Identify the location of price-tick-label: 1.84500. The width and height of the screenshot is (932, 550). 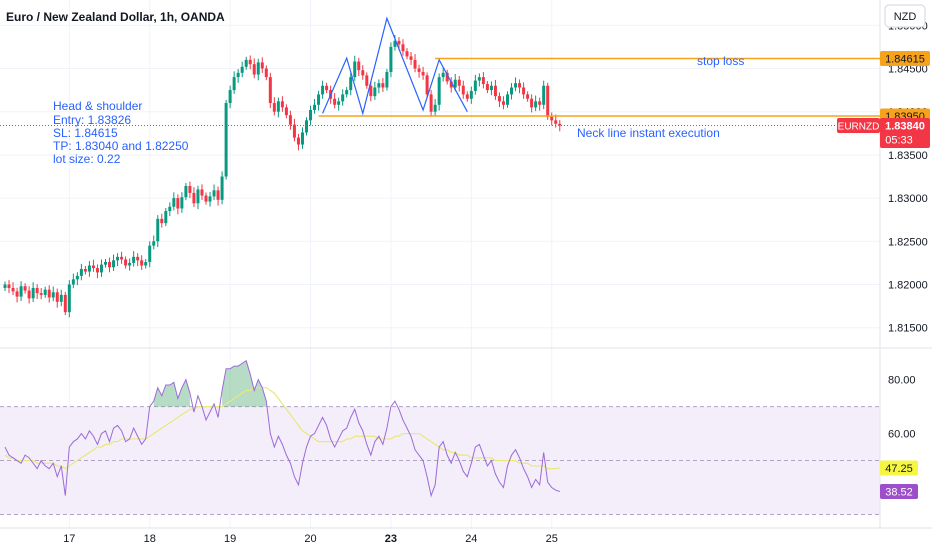
(908, 69).